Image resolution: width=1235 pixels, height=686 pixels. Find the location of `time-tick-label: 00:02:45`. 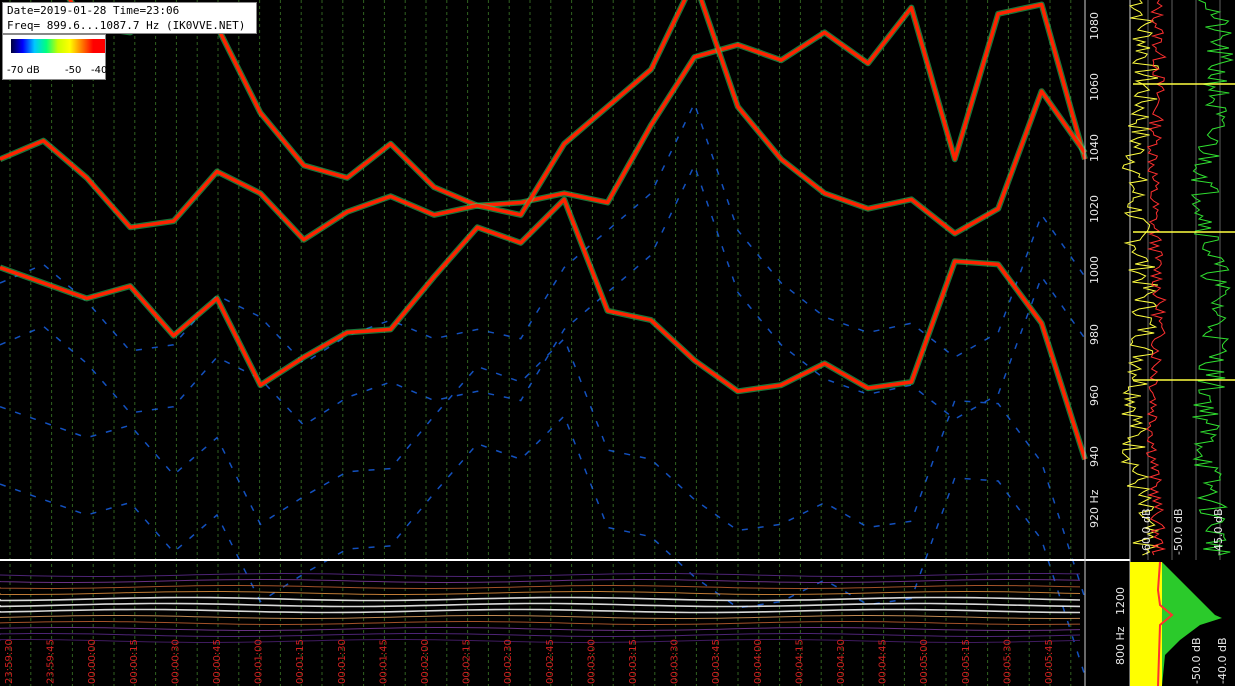

time-tick-label: 00:02:45 is located at coordinates (550, 661).